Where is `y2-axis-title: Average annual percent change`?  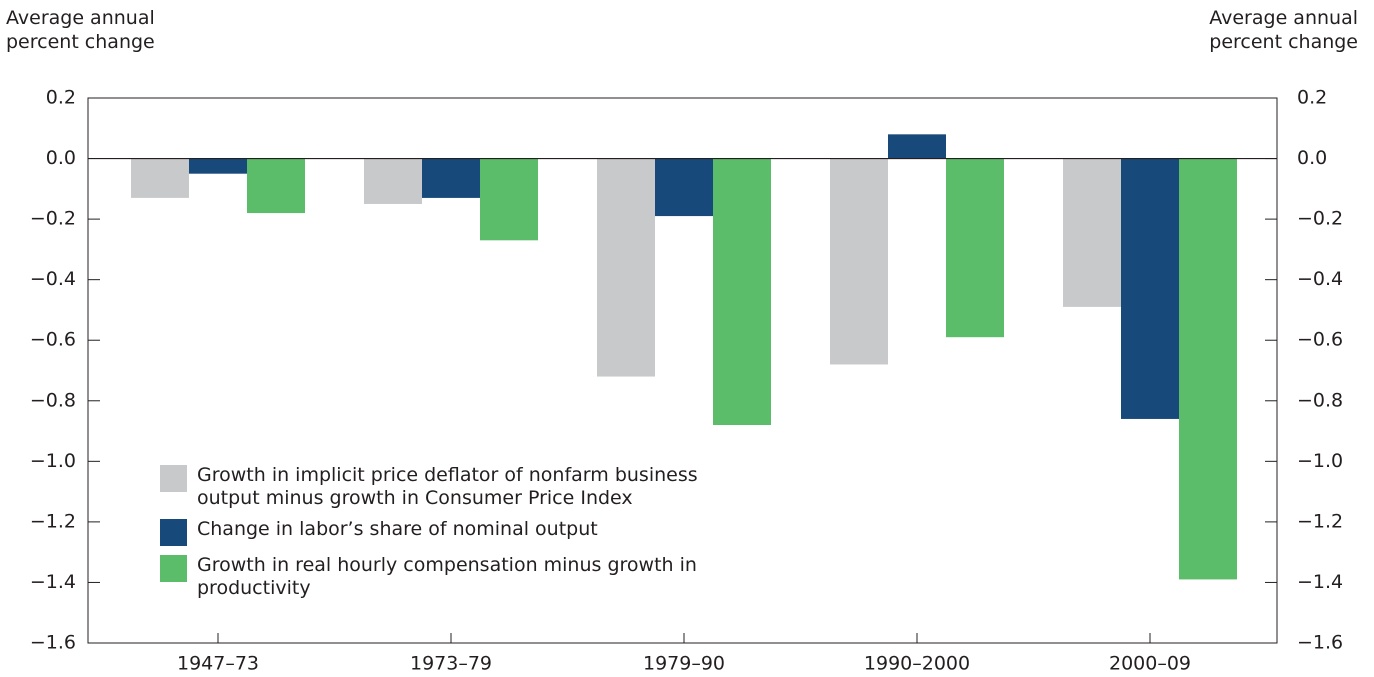
y2-axis-title: Average annual percent change is located at coordinates (1283, 30).